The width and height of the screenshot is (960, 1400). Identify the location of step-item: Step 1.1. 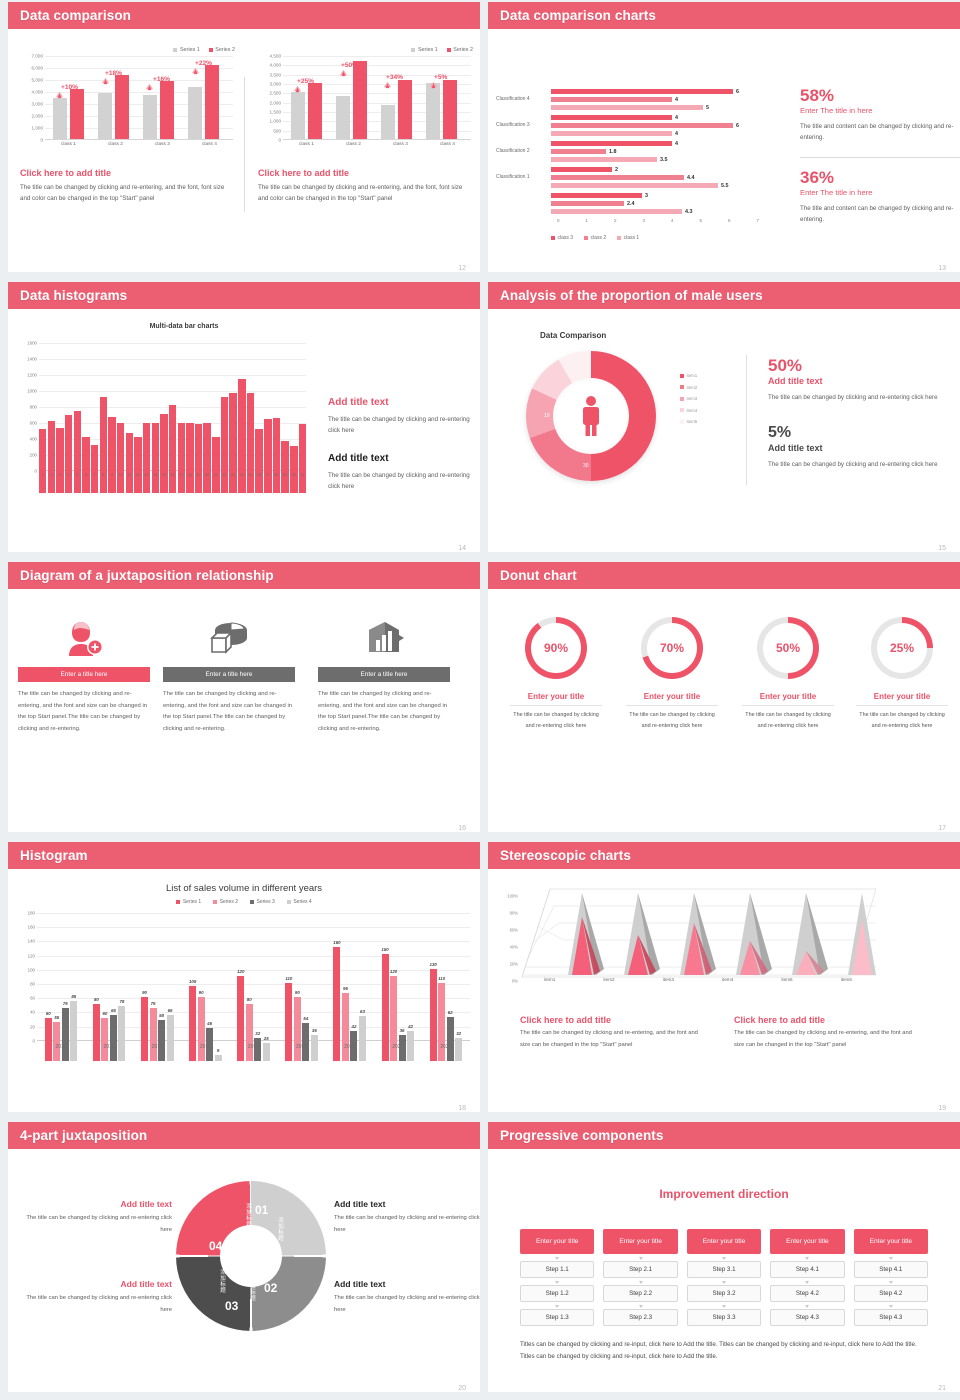
(557, 1269).